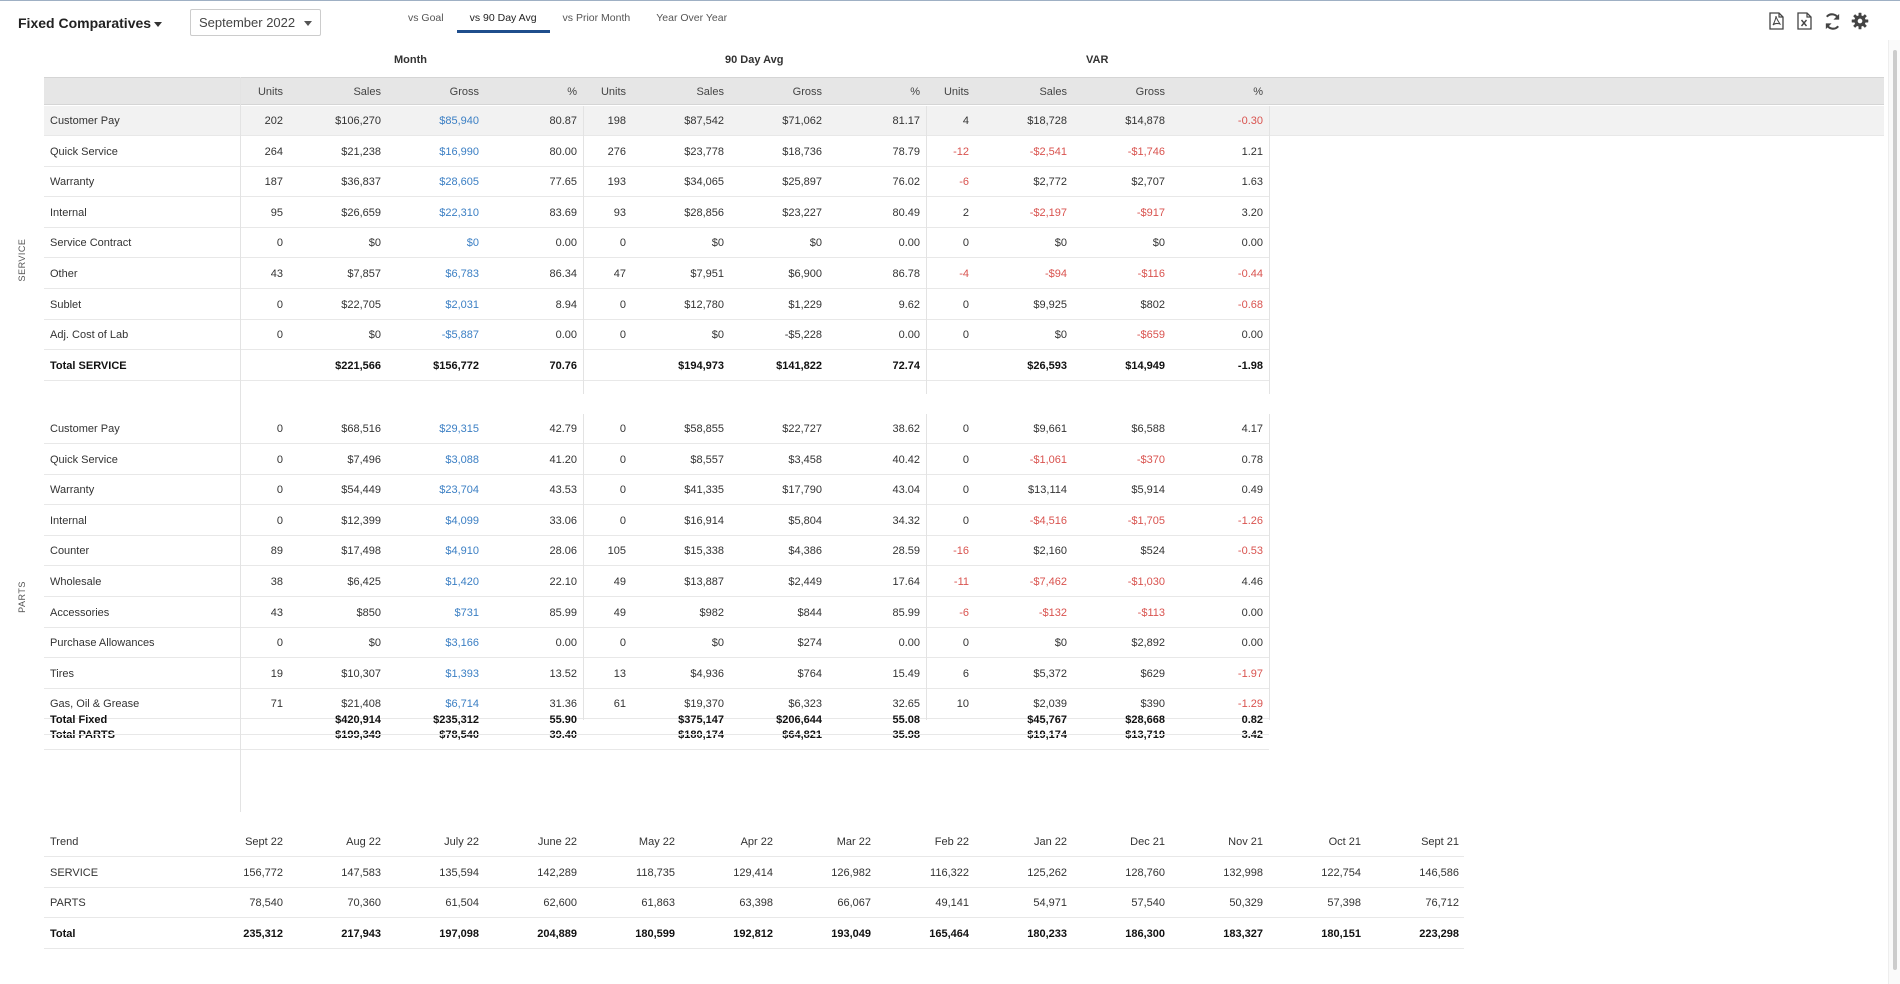 The image size is (1900, 984). Describe the element at coordinates (1047, 365) in the screenshot. I see `cell-sales: $26,593` at that location.